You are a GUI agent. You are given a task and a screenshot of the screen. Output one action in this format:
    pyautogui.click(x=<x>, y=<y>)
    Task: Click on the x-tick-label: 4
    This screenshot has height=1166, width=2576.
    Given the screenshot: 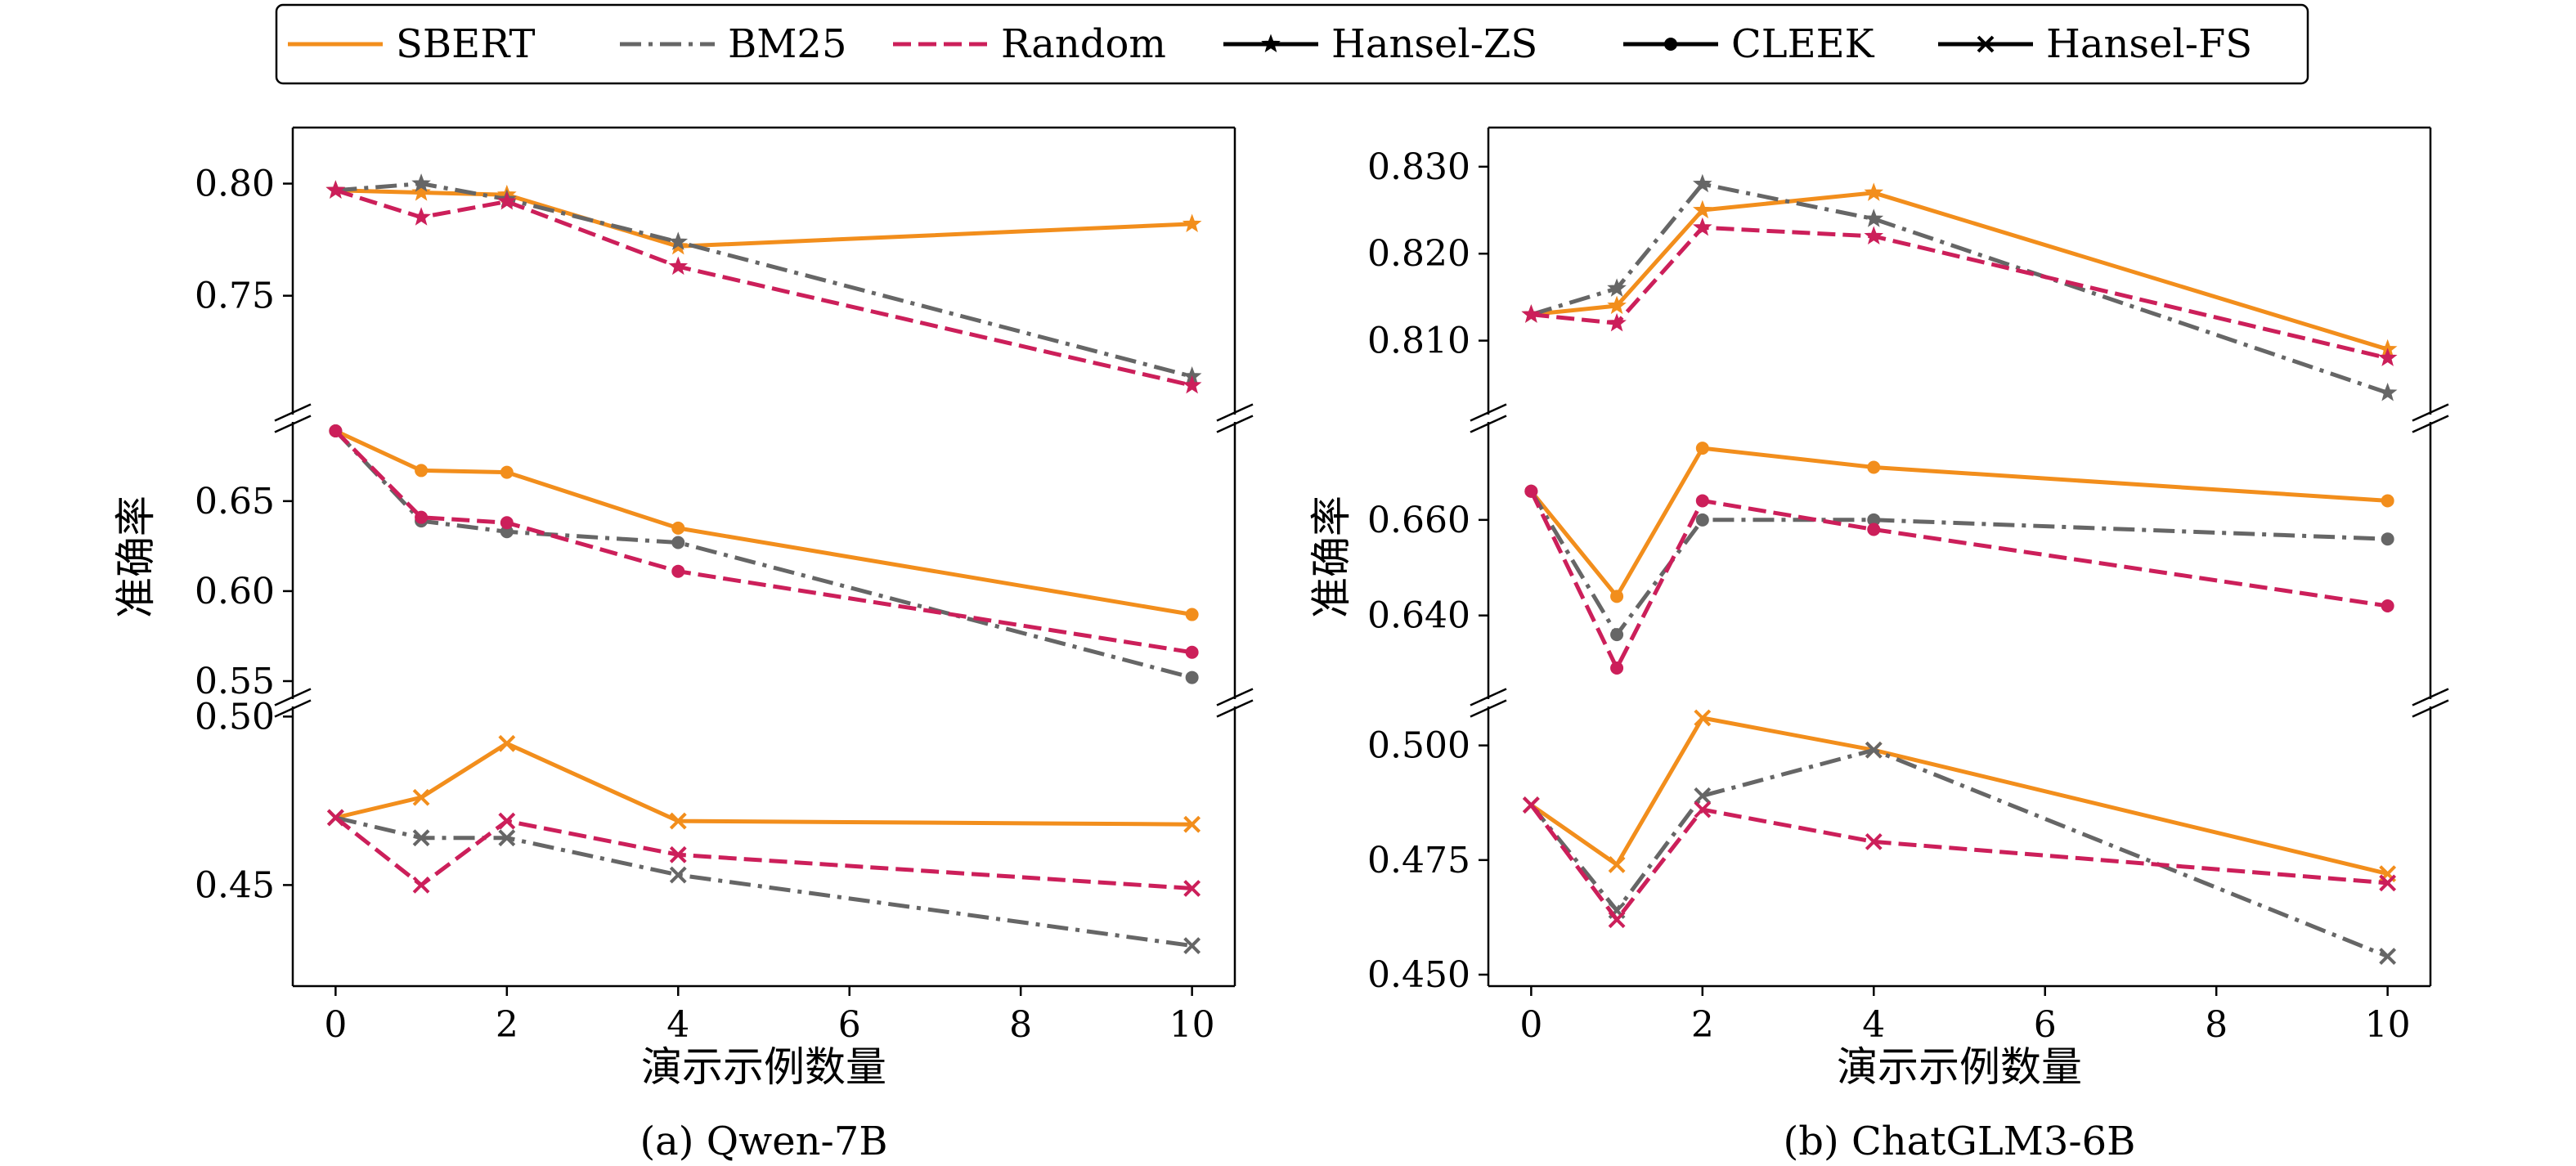 What is the action you would take?
    pyautogui.click(x=677, y=1025)
    